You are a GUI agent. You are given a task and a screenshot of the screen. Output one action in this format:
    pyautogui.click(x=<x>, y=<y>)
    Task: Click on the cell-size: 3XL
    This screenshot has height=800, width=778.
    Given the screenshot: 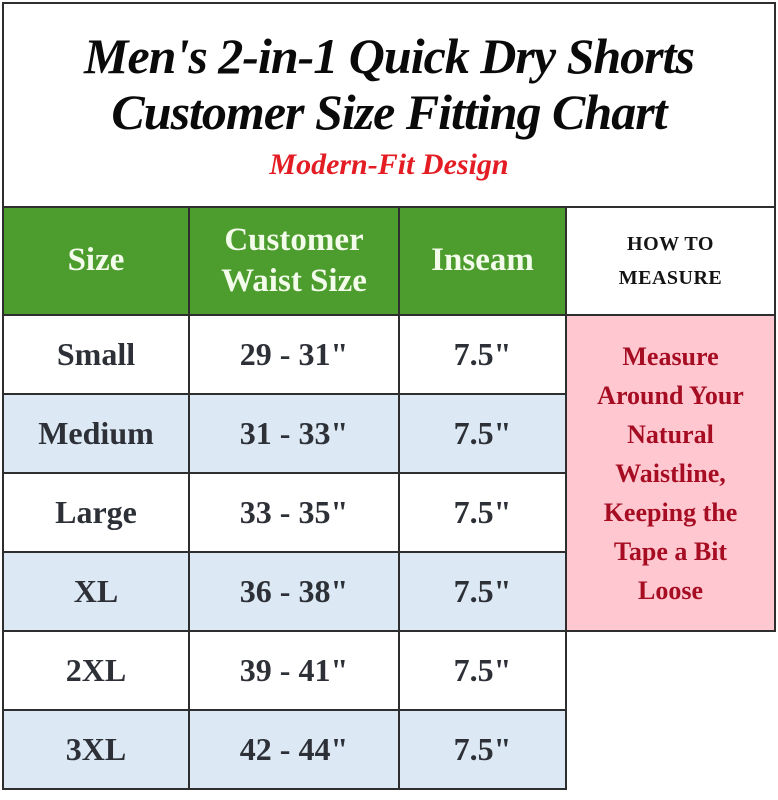 What is the action you would take?
    pyautogui.click(x=96, y=749)
    